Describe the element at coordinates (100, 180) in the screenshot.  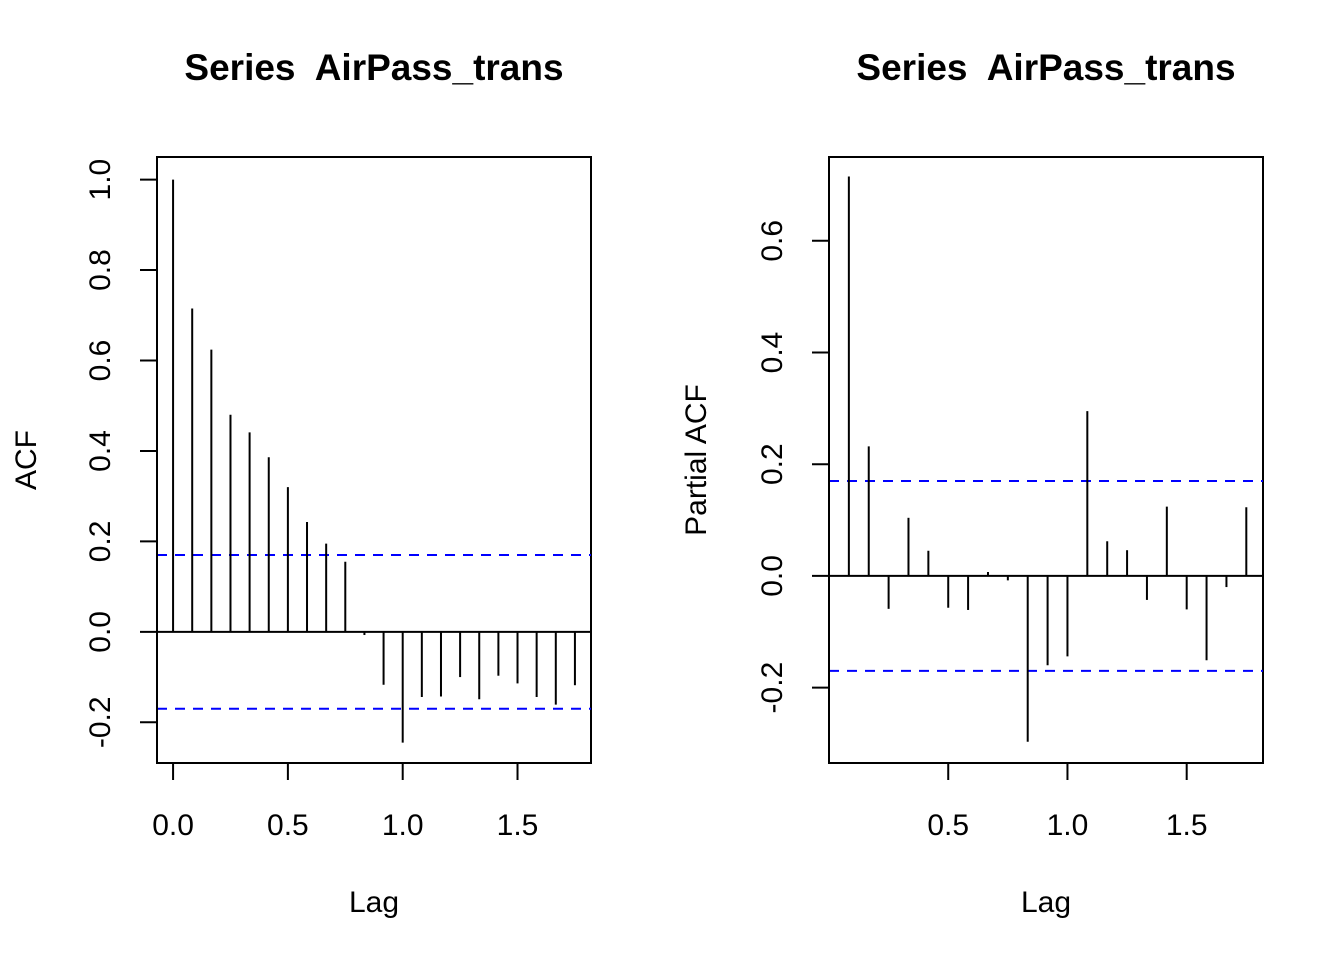
I see `acf-y-tick-label: 1.0` at that location.